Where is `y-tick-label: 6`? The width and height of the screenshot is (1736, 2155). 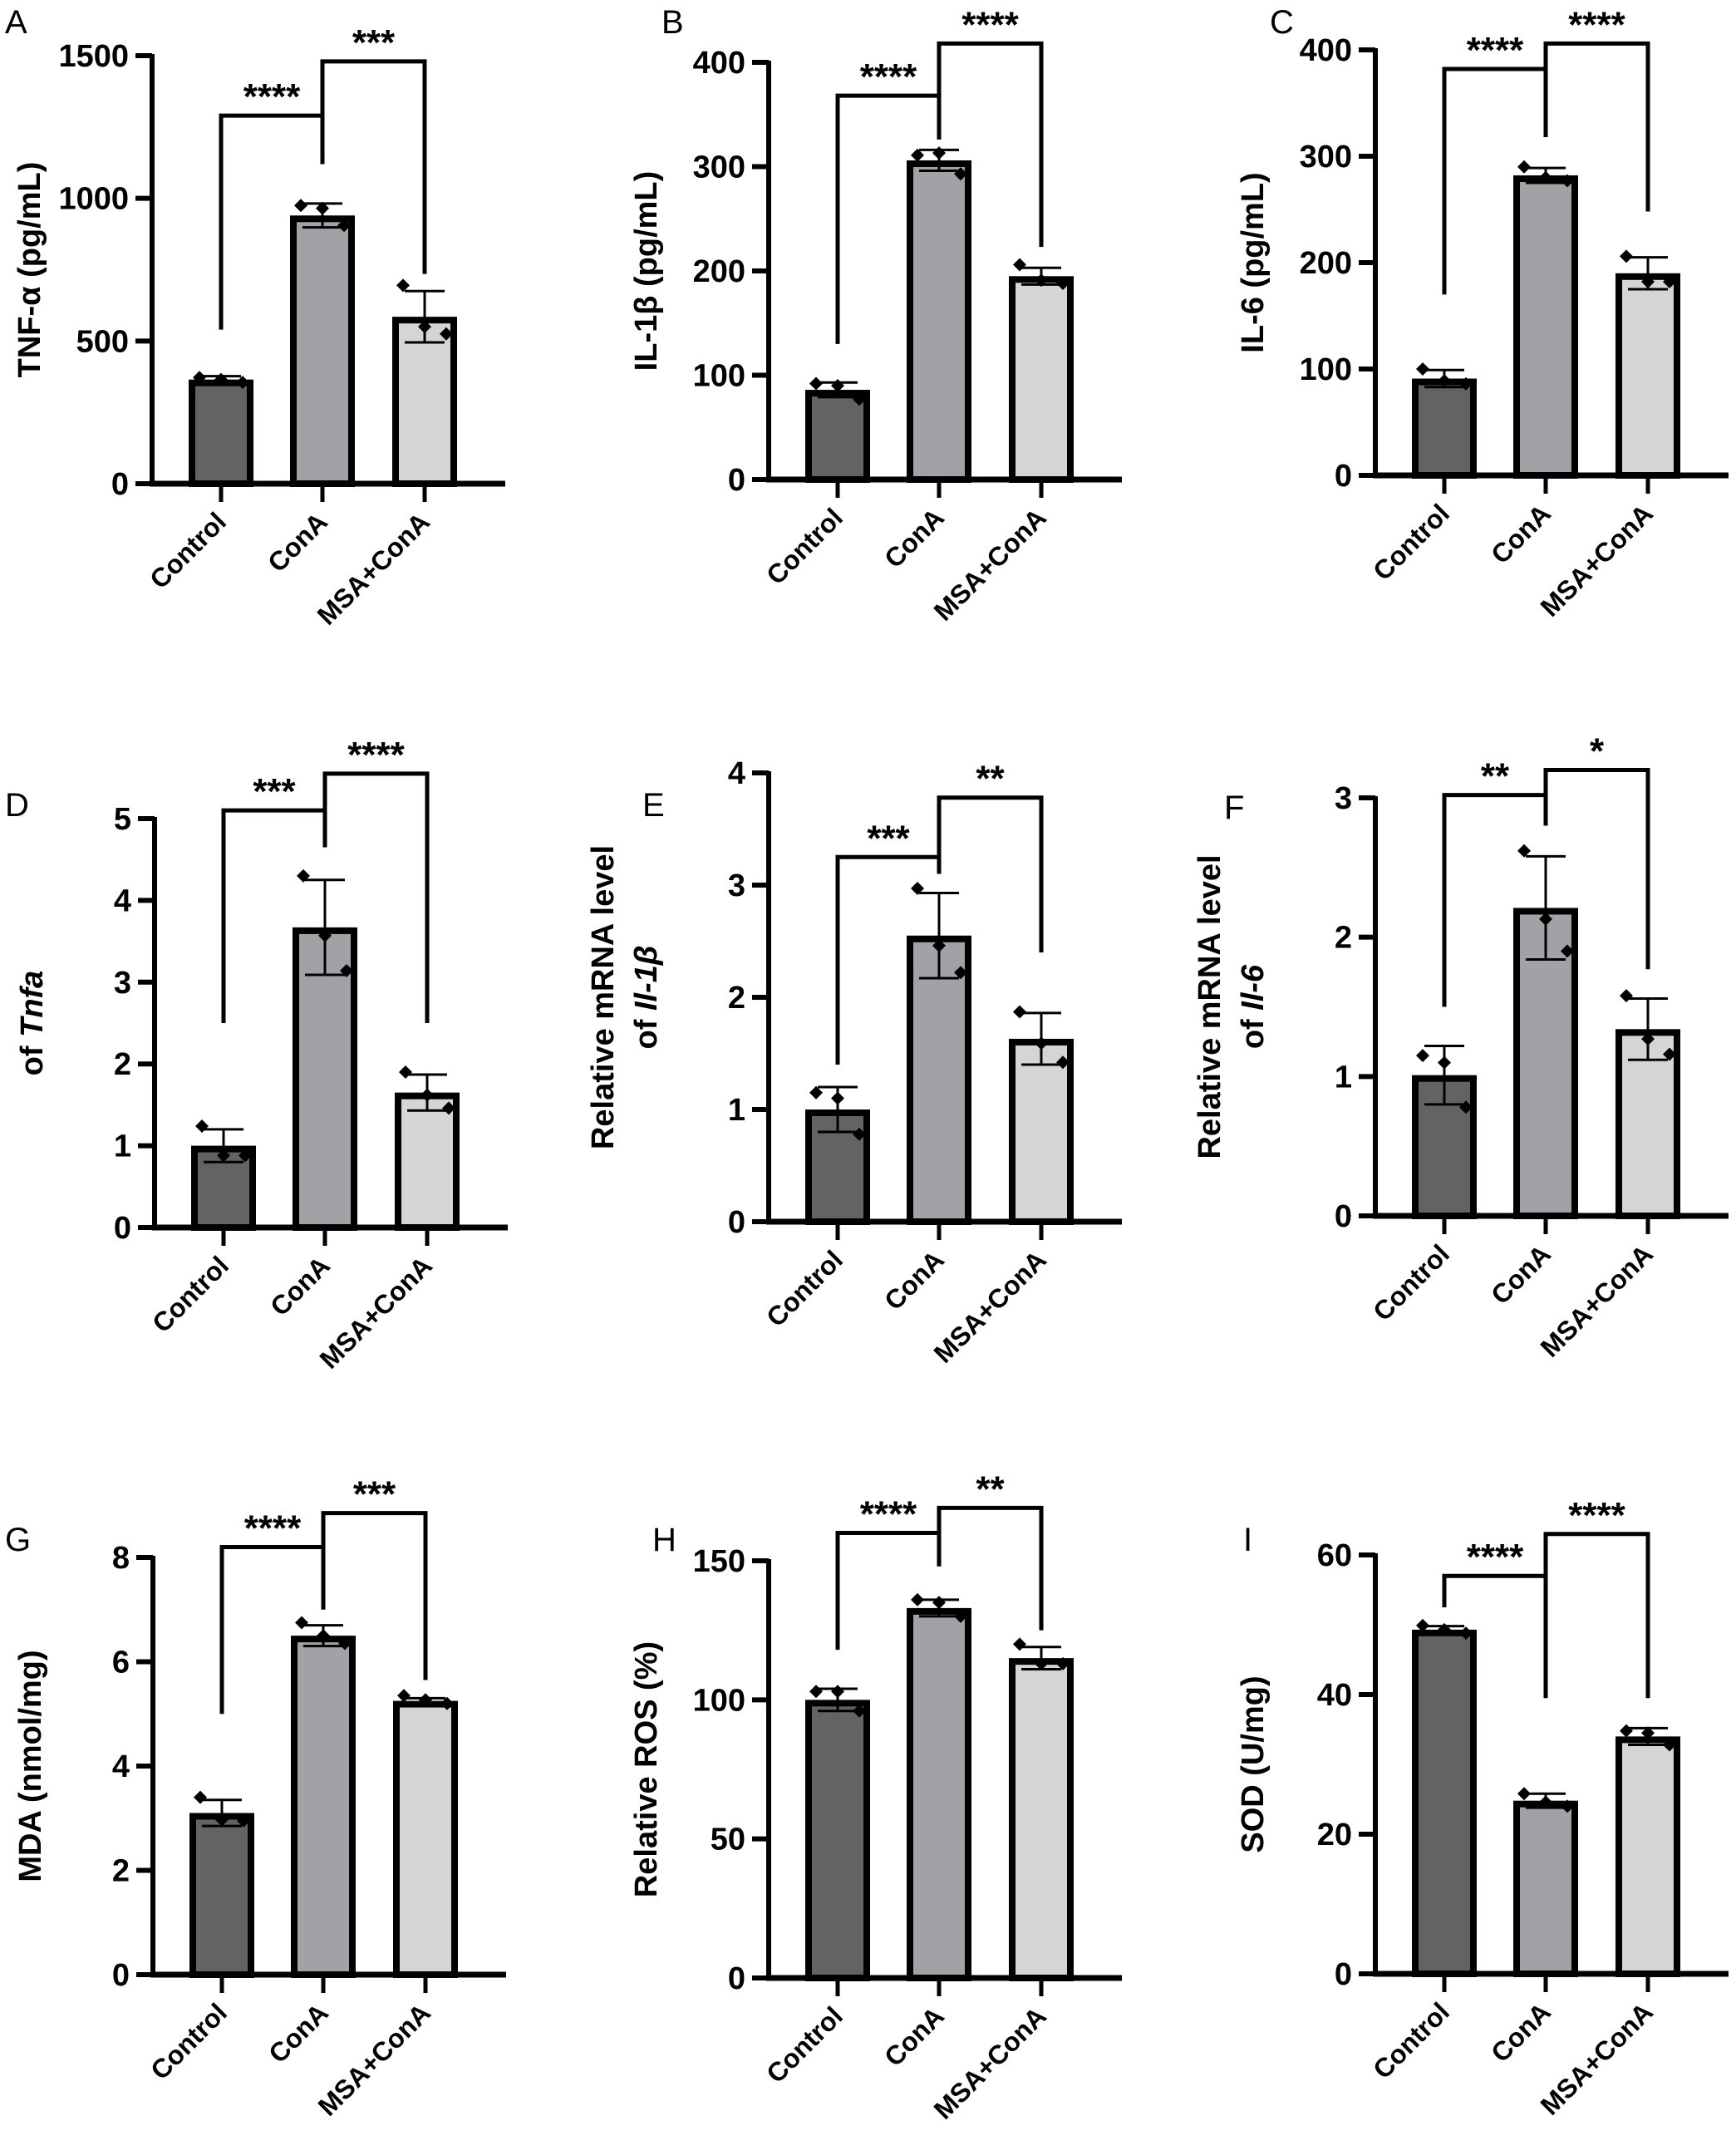 y-tick-label: 6 is located at coordinates (121, 1663).